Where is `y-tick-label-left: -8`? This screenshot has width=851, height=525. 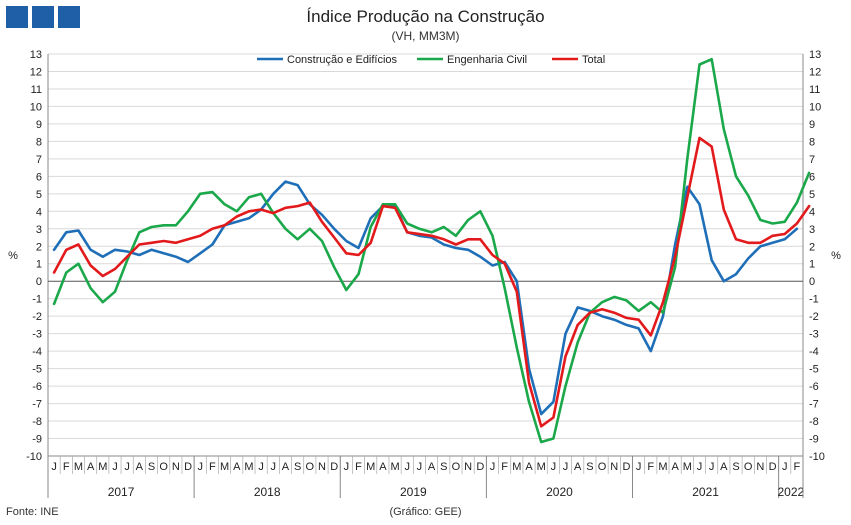 y-tick-label-left: -8 is located at coordinates (37, 422).